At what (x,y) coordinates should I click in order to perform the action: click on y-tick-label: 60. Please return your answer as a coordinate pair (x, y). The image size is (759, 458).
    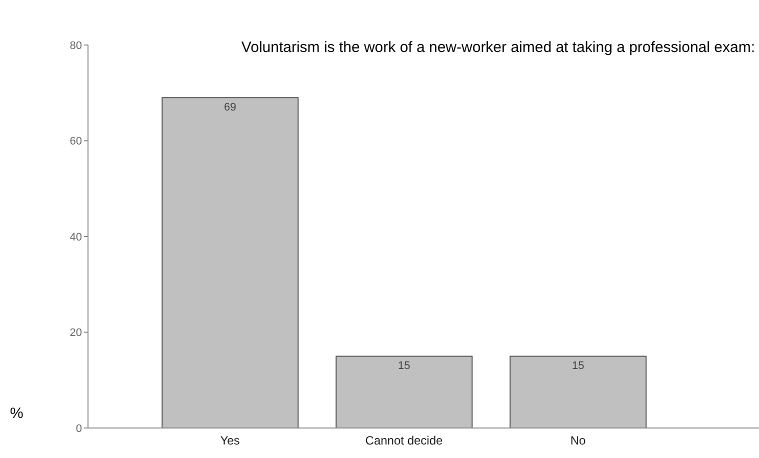
    Looking at the image, I should click on (76, 142).